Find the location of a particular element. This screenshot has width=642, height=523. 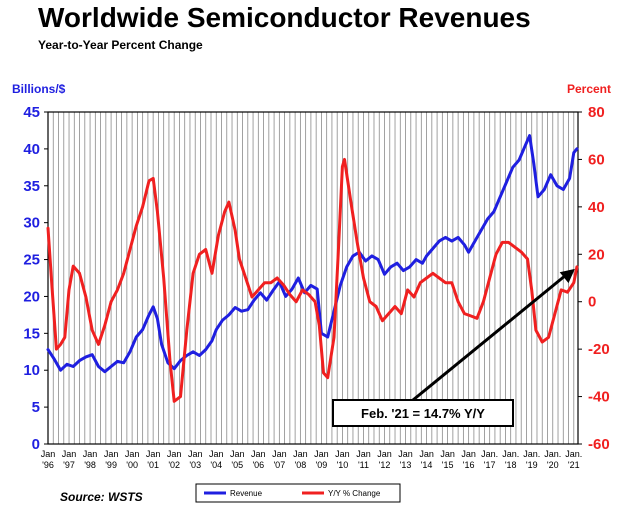

chart-subtitle: Year-to-Year Percent Change is located at coordinates (120, 45).